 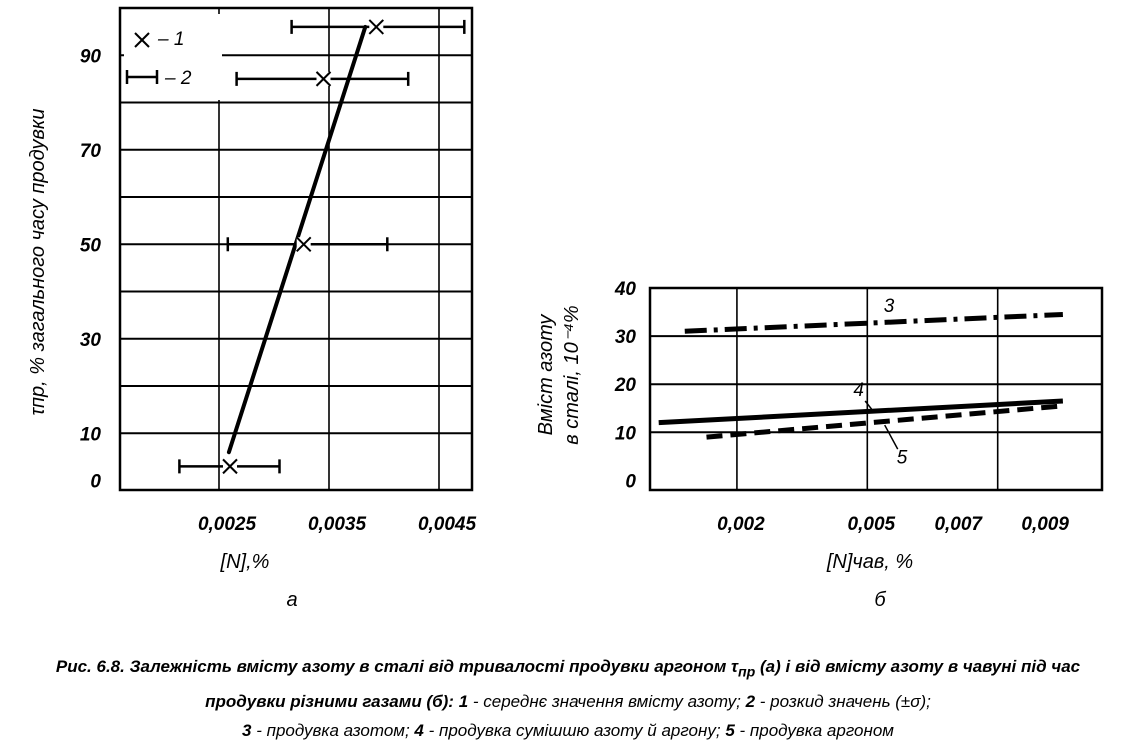 I want to click on caption-item-4-text: - продувка сумішшю азоту й аргону;, so click(x=574, y=731).